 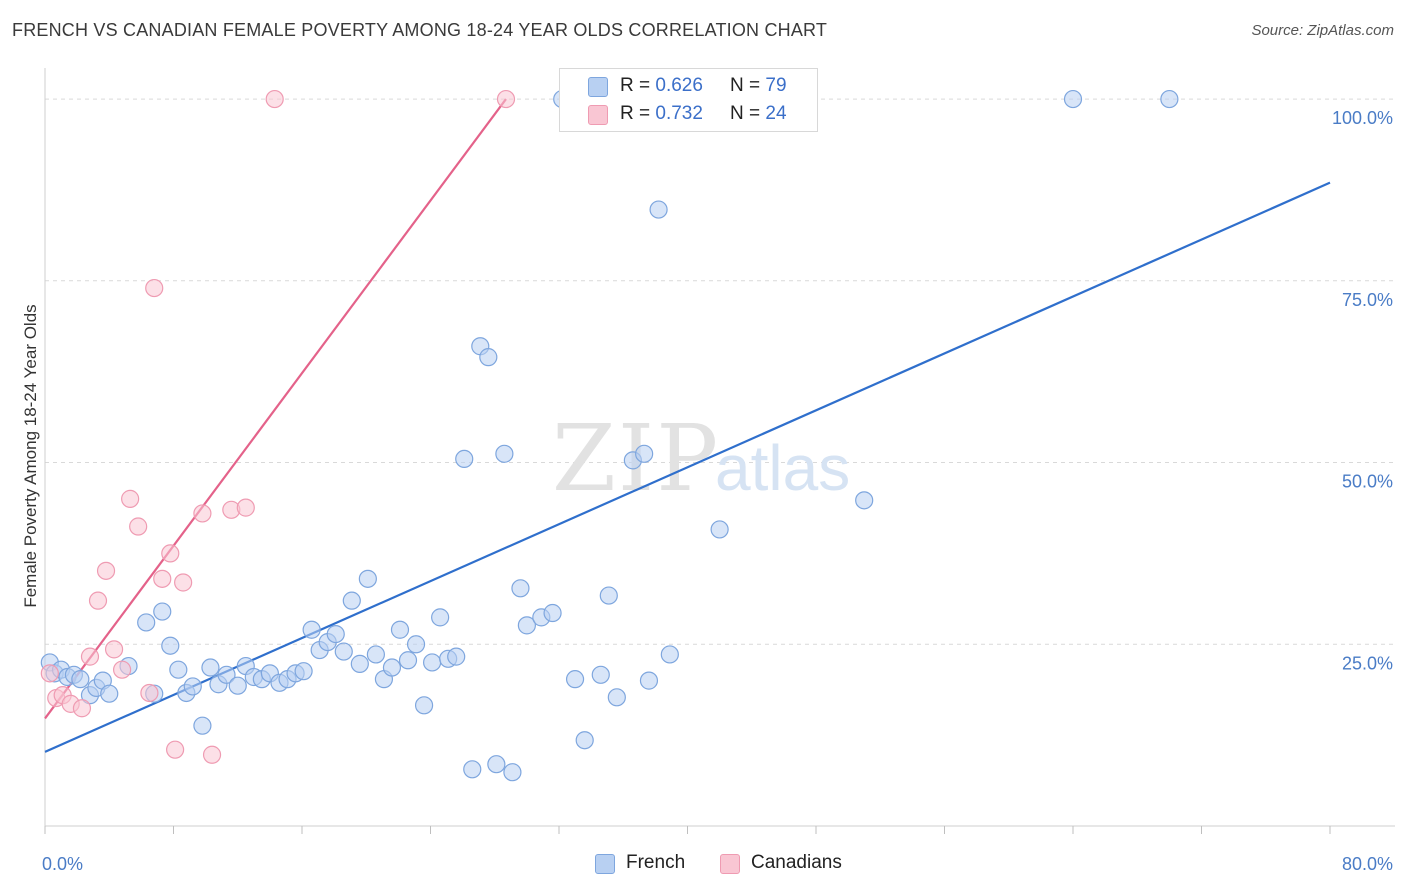 I want to click on legend-n-french: N = 79, so click(x=758, y=86).